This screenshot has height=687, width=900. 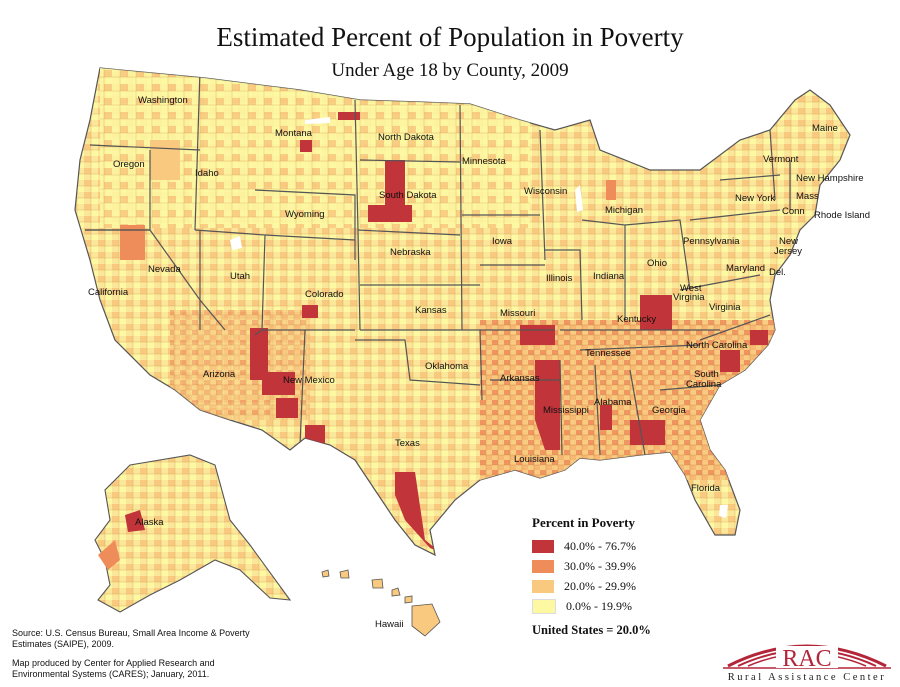 I want to click on label-nebraska: Nebraska, so click(x=410, y=252).